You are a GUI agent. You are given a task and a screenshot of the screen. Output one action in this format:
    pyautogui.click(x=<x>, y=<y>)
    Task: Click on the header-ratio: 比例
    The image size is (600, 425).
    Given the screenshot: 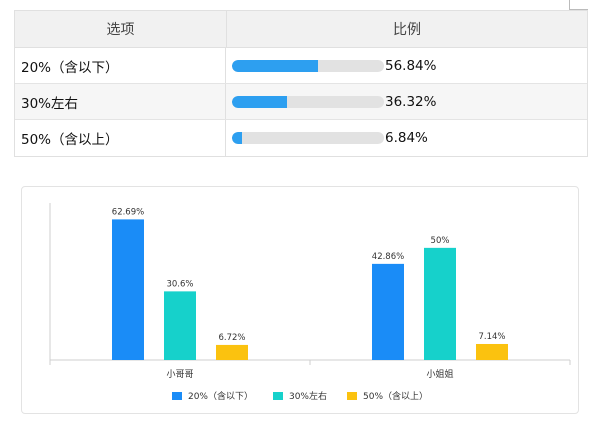 What is the action you would take?
    pyautogui.click(x=407, y=30)
    